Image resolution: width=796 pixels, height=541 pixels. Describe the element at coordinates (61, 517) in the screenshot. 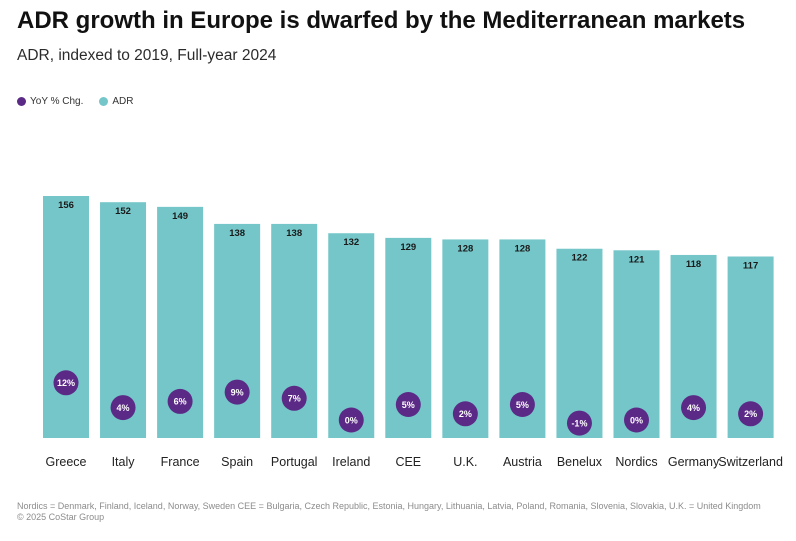

I see `footnote-copyright: © 2025 CoStar Group` at that location.